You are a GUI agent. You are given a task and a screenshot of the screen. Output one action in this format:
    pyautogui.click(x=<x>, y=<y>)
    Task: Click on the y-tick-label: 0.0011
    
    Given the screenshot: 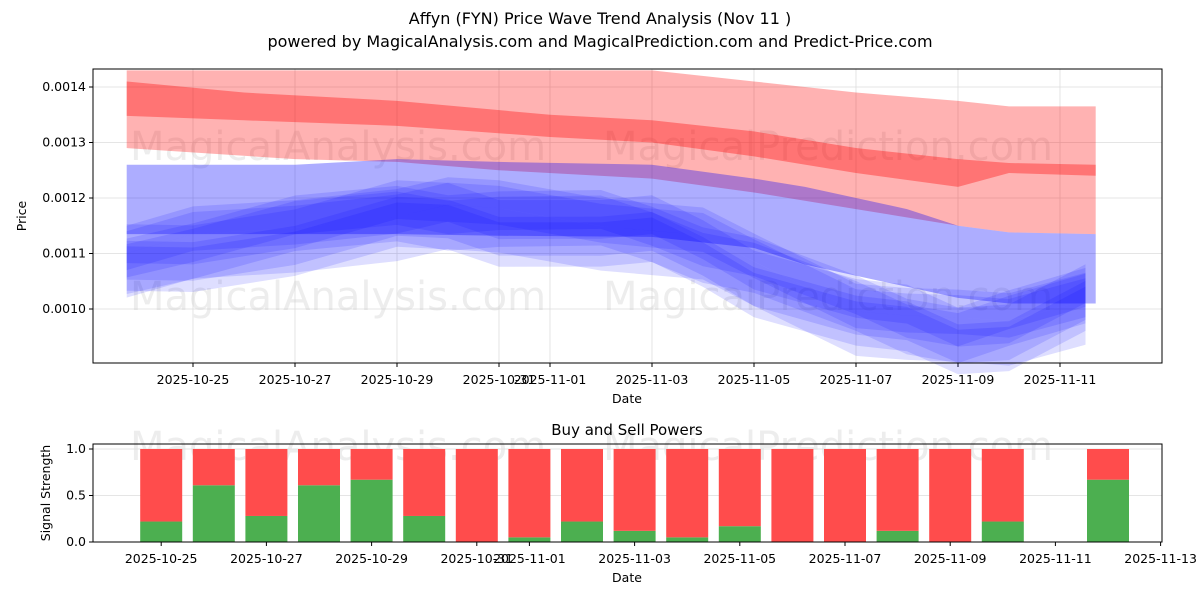 What is the action you would take?
    pyautogui.click(x=64, y=253)
    